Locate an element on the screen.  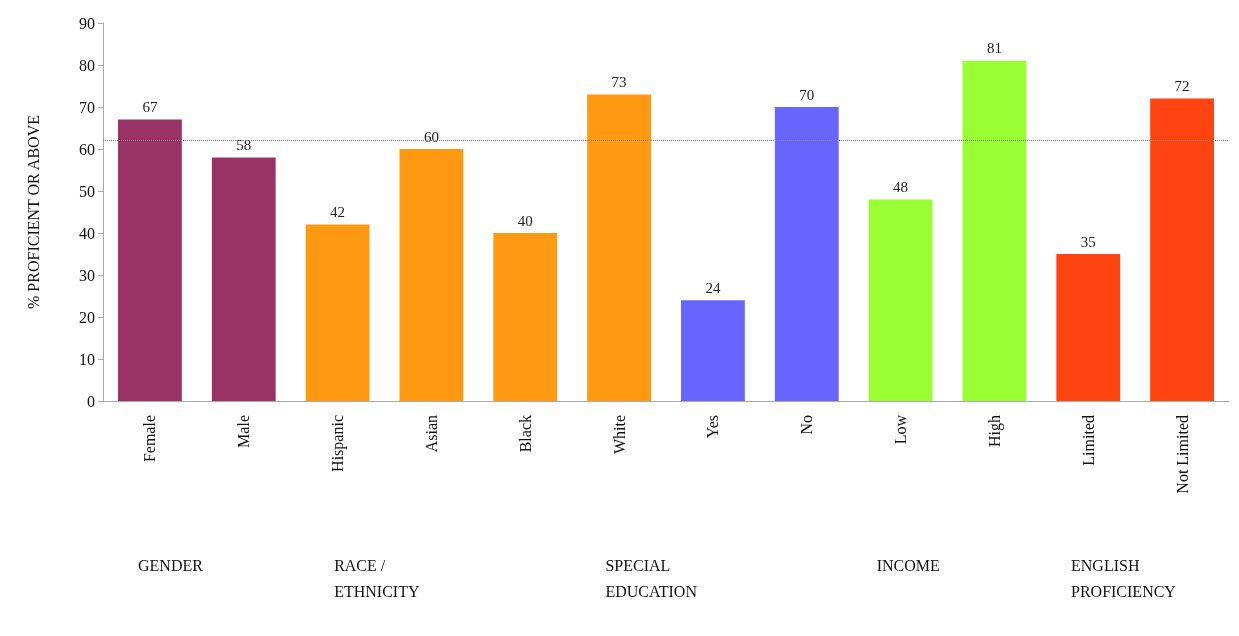
y-axis-title: % PROFICIENT OR ABOVE is located at coordinates (33, 212).